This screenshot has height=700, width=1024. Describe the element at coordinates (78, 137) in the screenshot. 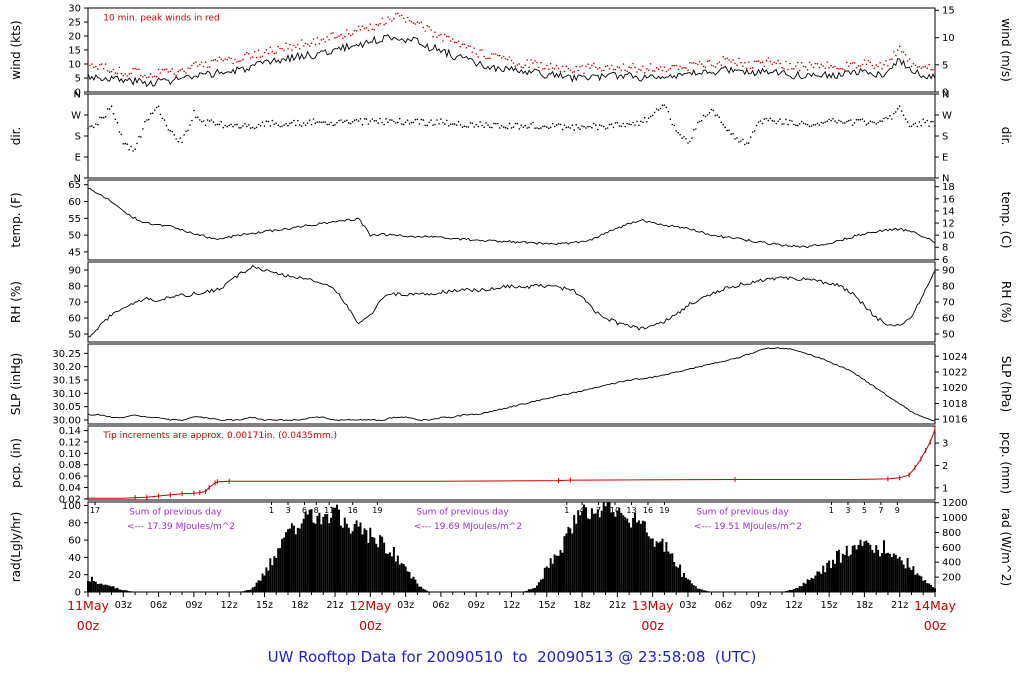

I see `y-tick-label-left: S` at that location.